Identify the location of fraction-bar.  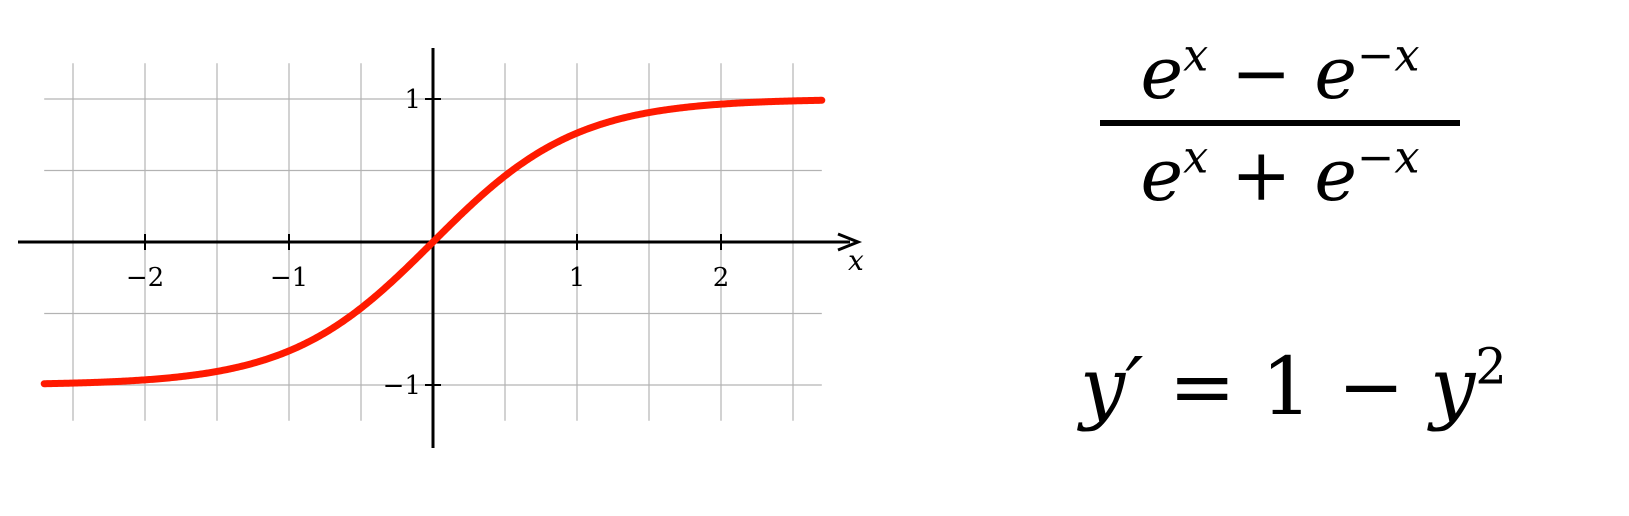
(1280, 123).